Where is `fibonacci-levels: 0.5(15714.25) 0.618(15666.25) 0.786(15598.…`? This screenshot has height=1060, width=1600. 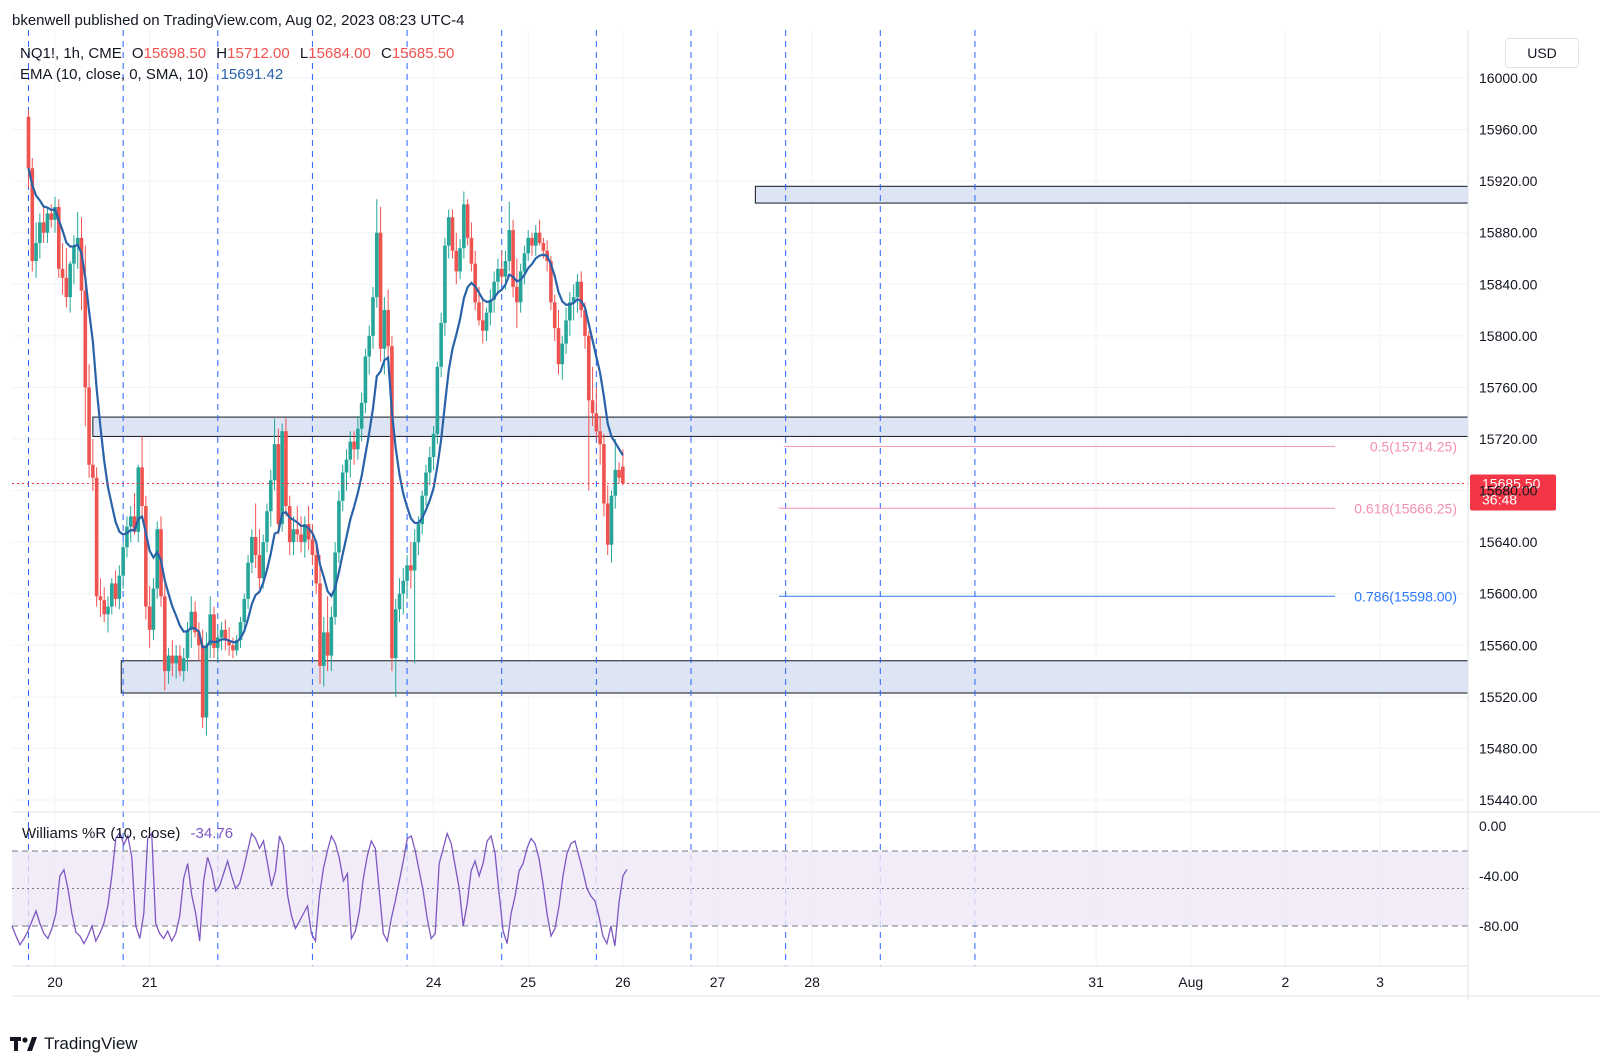 fibonacci-levels: 0.5(15714.25) 0.618(15666.25) 0.786(15598.… is located at coordinates (1118, 521).